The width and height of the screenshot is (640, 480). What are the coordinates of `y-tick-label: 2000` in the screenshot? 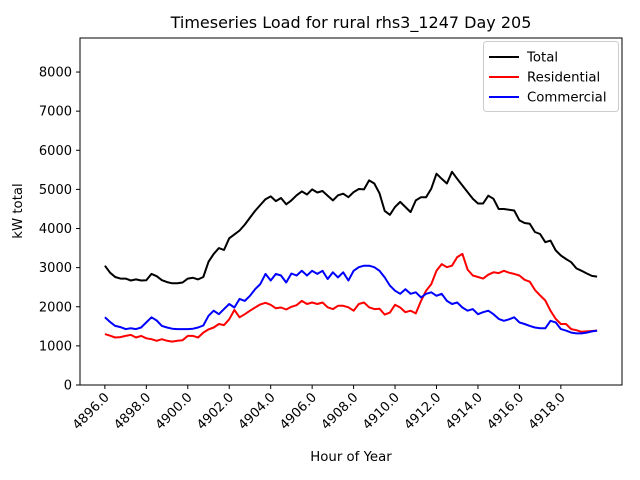 It's located at (55, 307).